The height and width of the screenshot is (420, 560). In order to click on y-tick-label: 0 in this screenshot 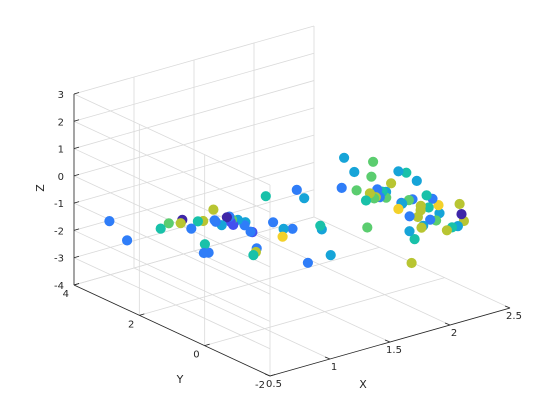, I will do `click(196, 355)`.